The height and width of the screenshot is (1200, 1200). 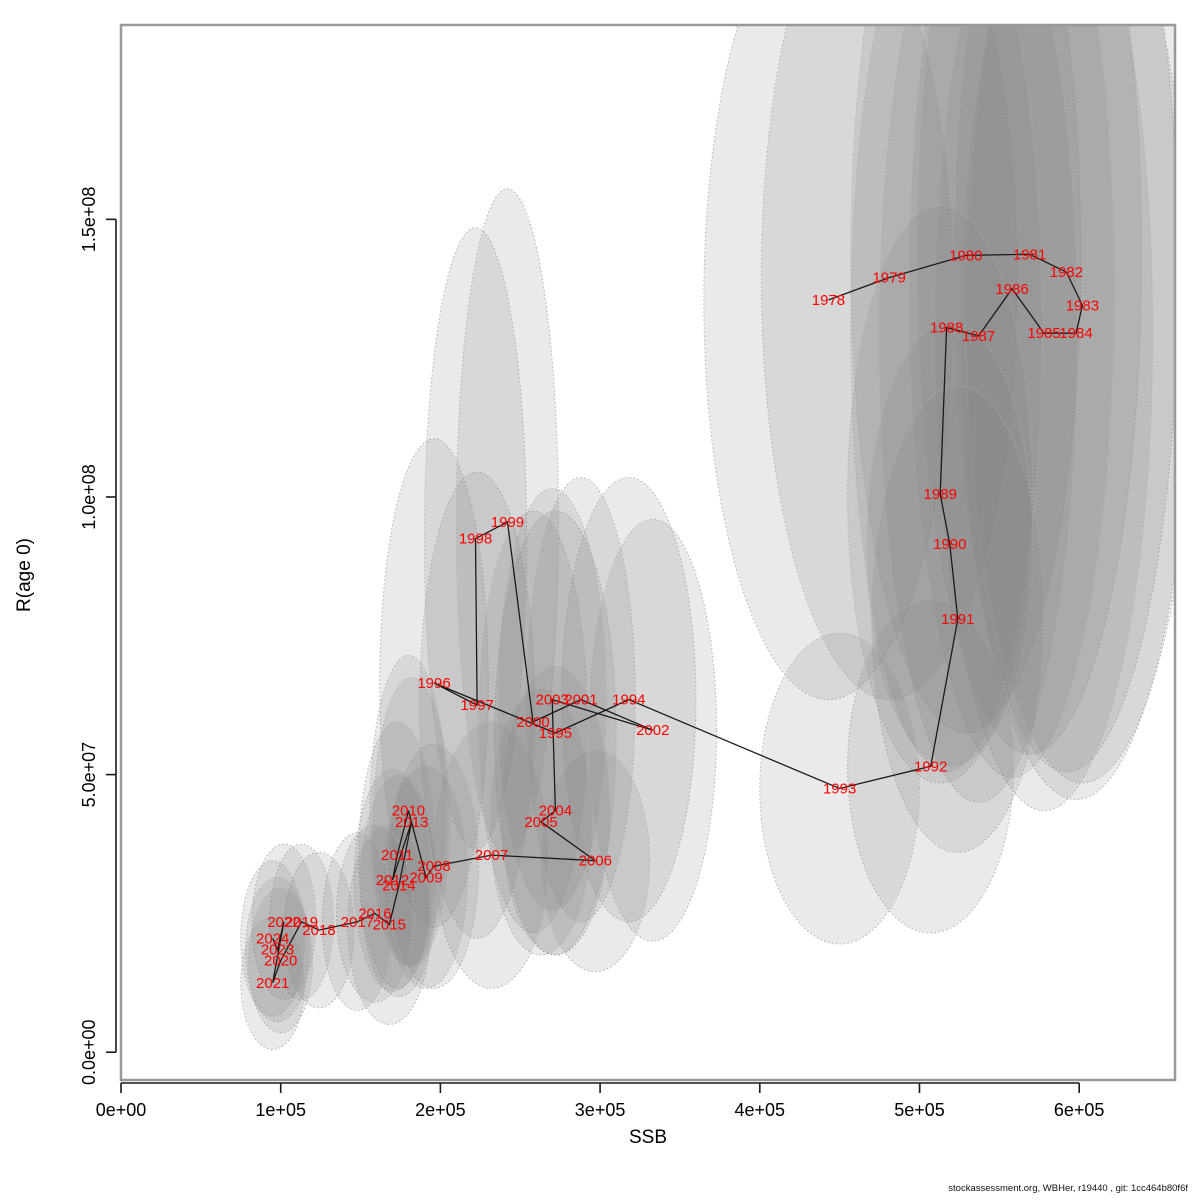 I want to click on year-label: 2011, so click(x=397, y=855).